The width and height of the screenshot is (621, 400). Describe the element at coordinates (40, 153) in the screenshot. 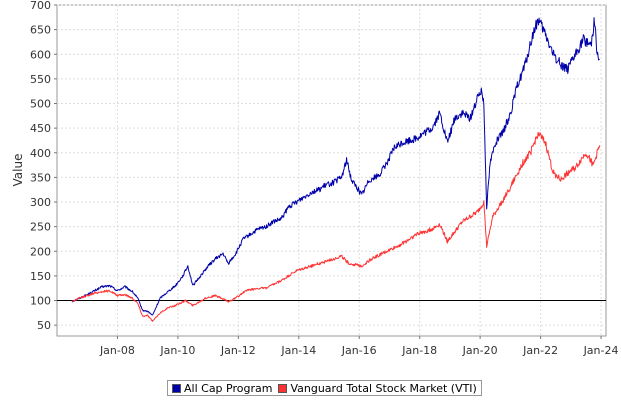

I see `y-tick-label: 400` at that location.